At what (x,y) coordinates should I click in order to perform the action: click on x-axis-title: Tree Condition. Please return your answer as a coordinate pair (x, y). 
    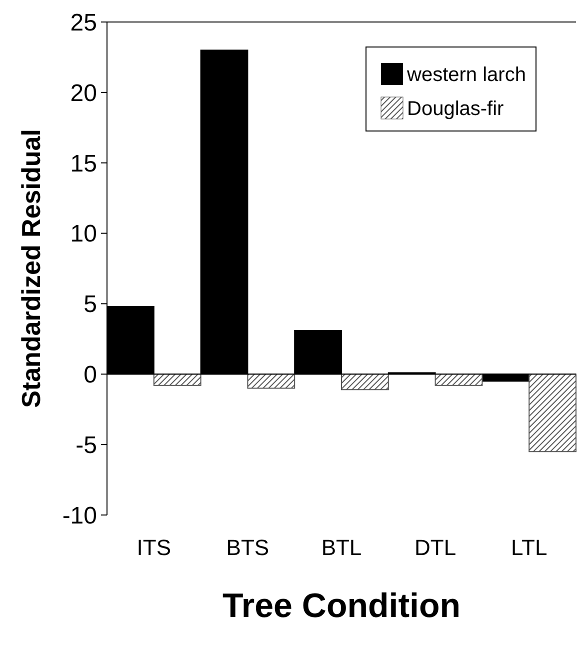
    Looking at the image, I should click on (341, 606).